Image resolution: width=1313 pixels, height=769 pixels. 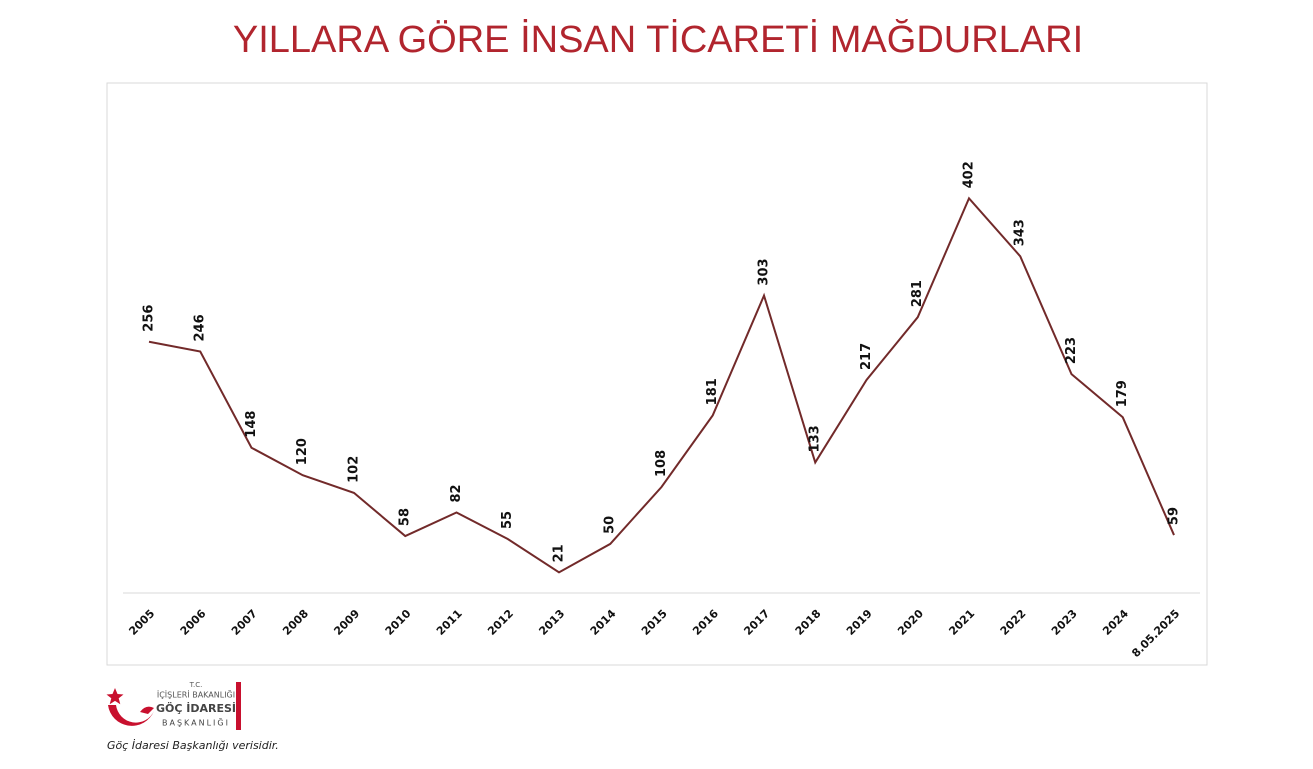 I want to click on data-label: 21, so click(x=559, y=553).